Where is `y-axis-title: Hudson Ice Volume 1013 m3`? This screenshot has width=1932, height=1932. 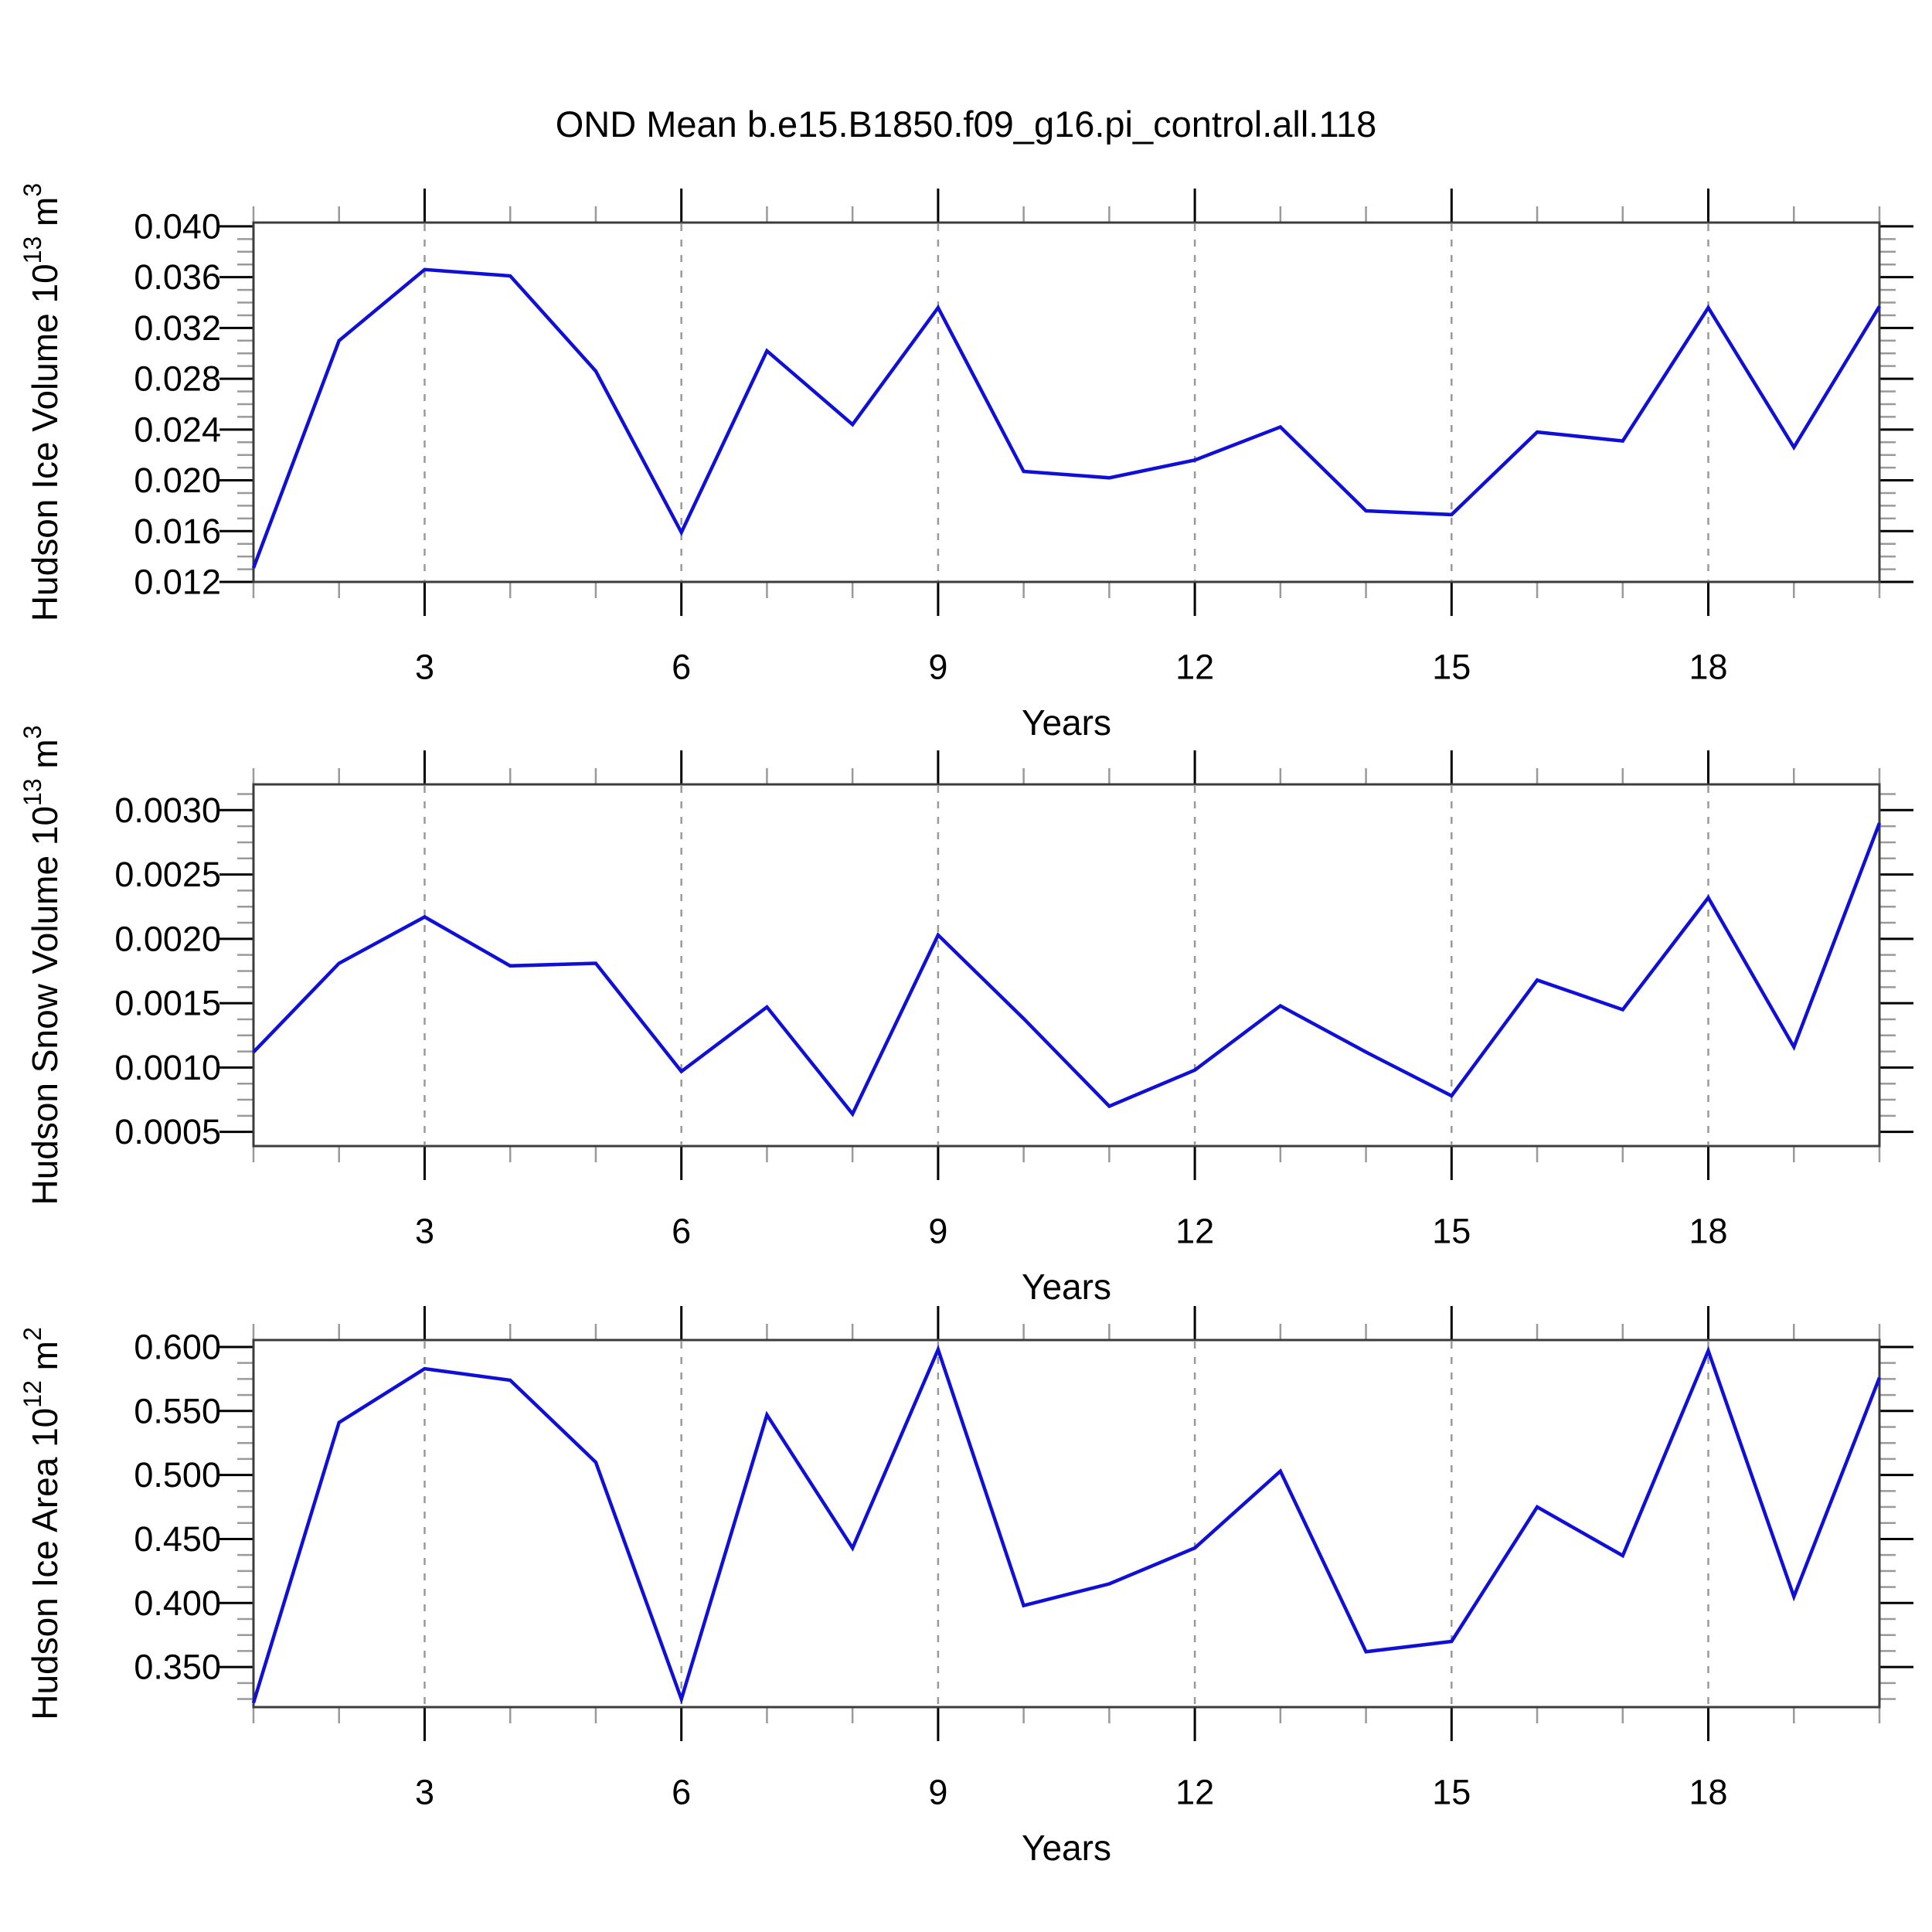 y-axis-title: Hudson Ice Volume 1013 m3 is located at coordinates (42, 402).